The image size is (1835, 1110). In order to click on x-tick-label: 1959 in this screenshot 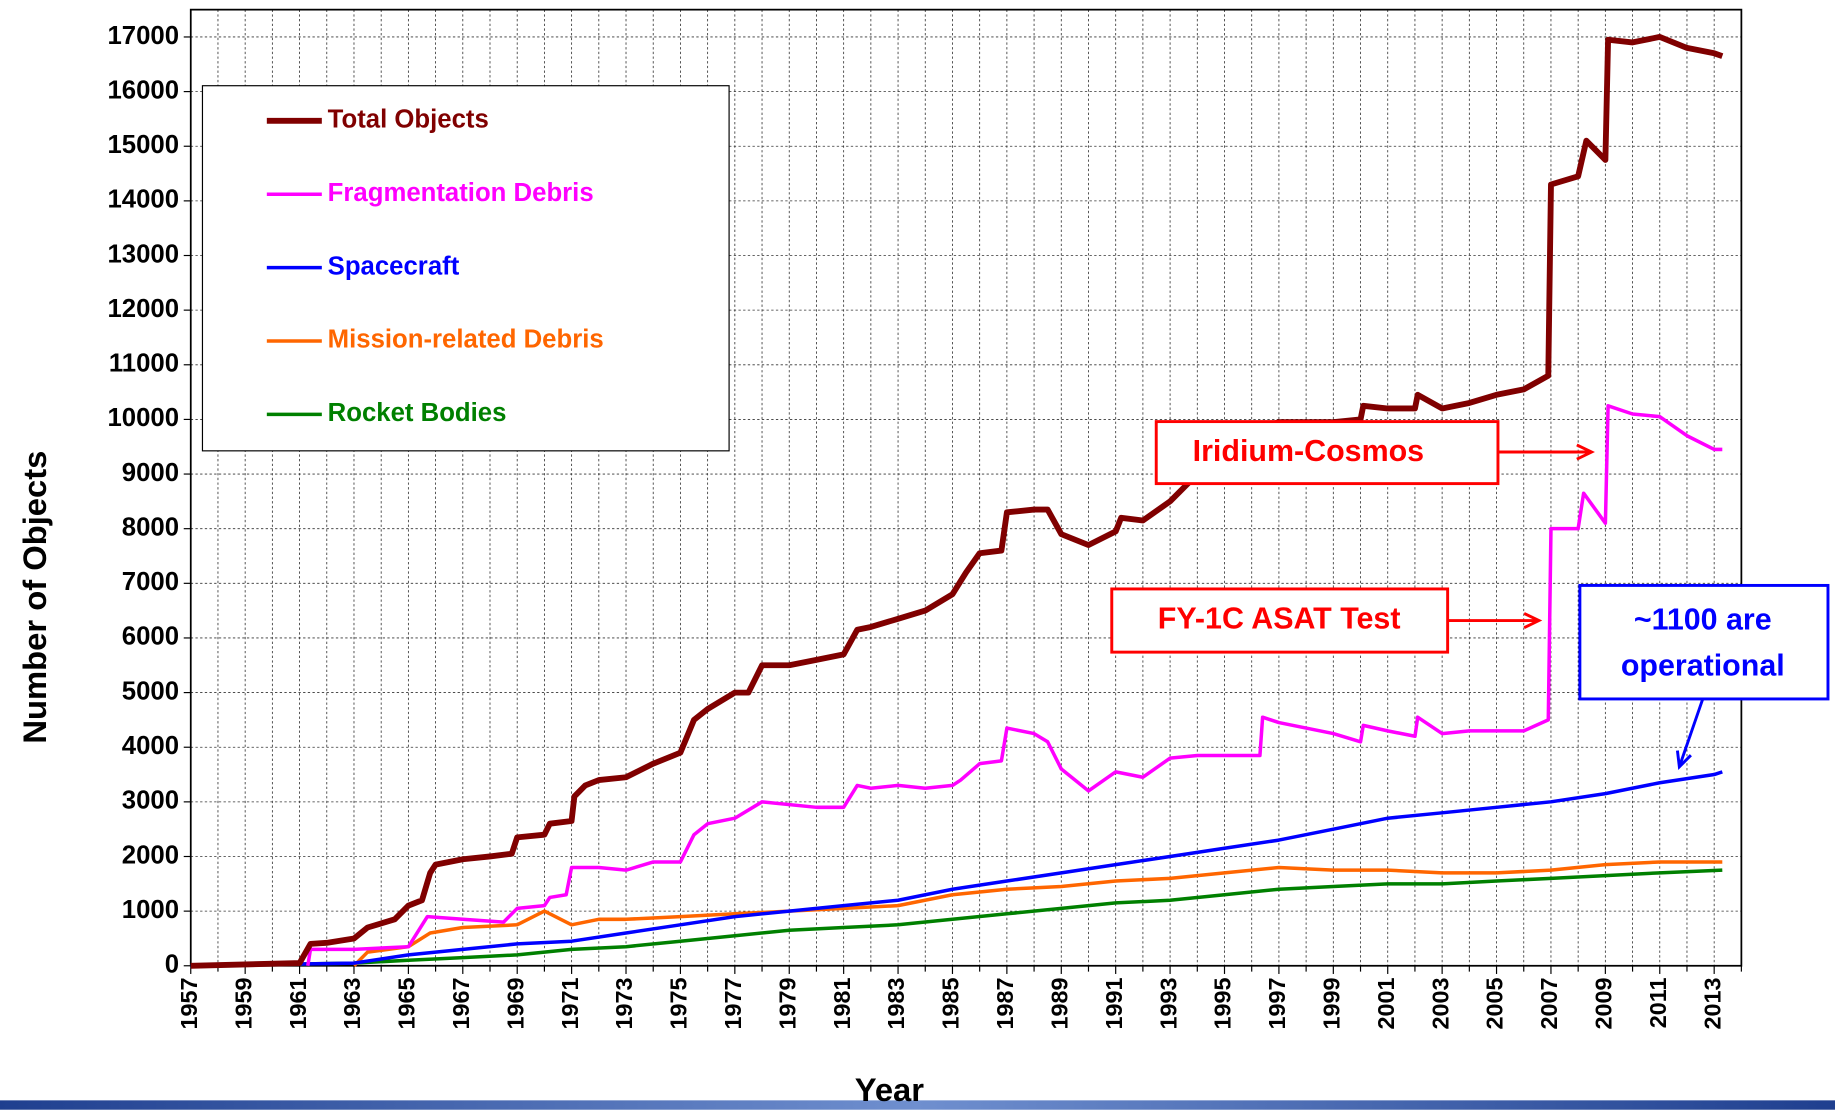, I will do `click(243, 1003)`.